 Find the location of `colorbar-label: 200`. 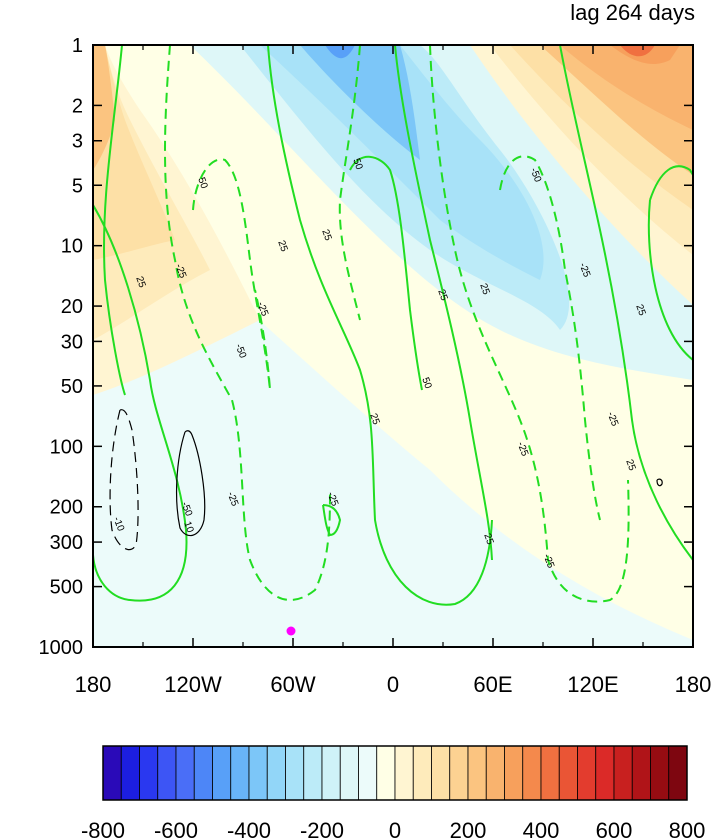

colorbar-label: 200 is located at coordinates (468, 828).